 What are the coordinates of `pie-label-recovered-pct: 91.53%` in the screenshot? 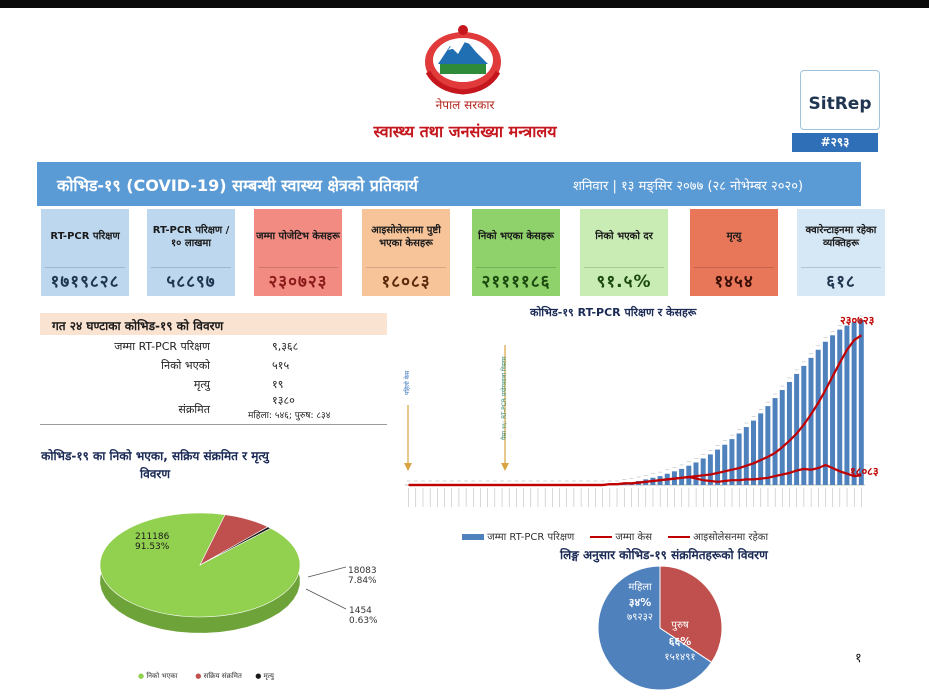 It's located at (152, 547).